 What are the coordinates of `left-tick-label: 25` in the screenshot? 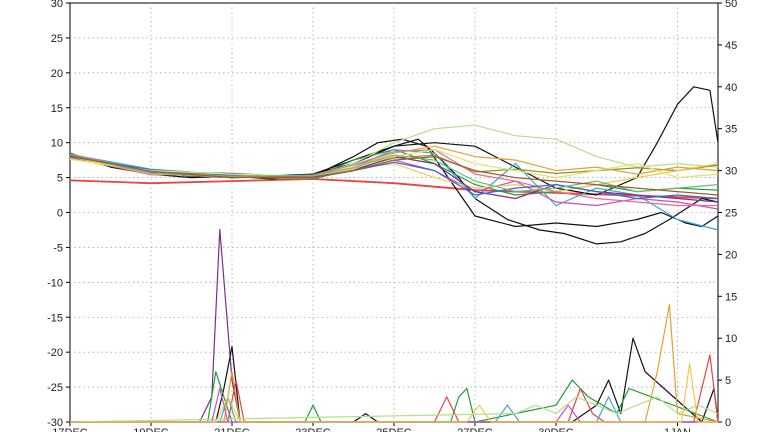 It's located at (57, 39).